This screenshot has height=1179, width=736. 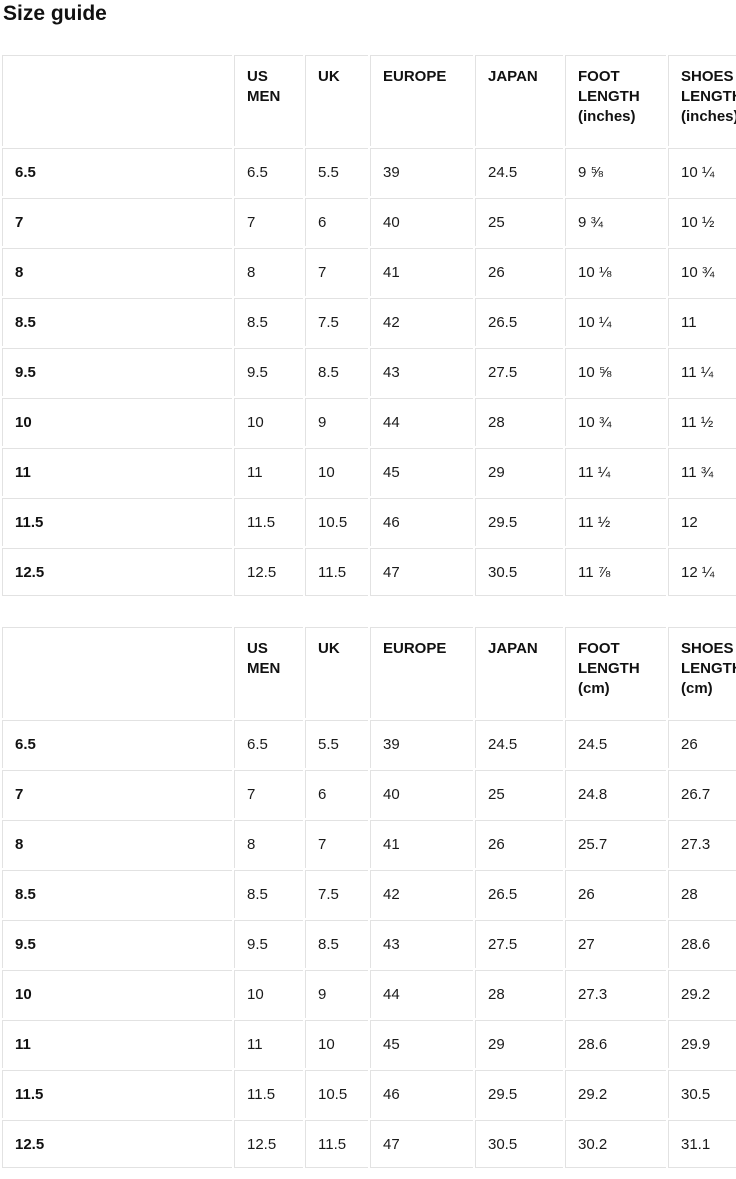 What do you see at coordinates (369, 272) in the screenshot?
I see `size-row: 8 8 7 41 26 10 ⅛ 10 ¾` at bounding box center [369, 272].